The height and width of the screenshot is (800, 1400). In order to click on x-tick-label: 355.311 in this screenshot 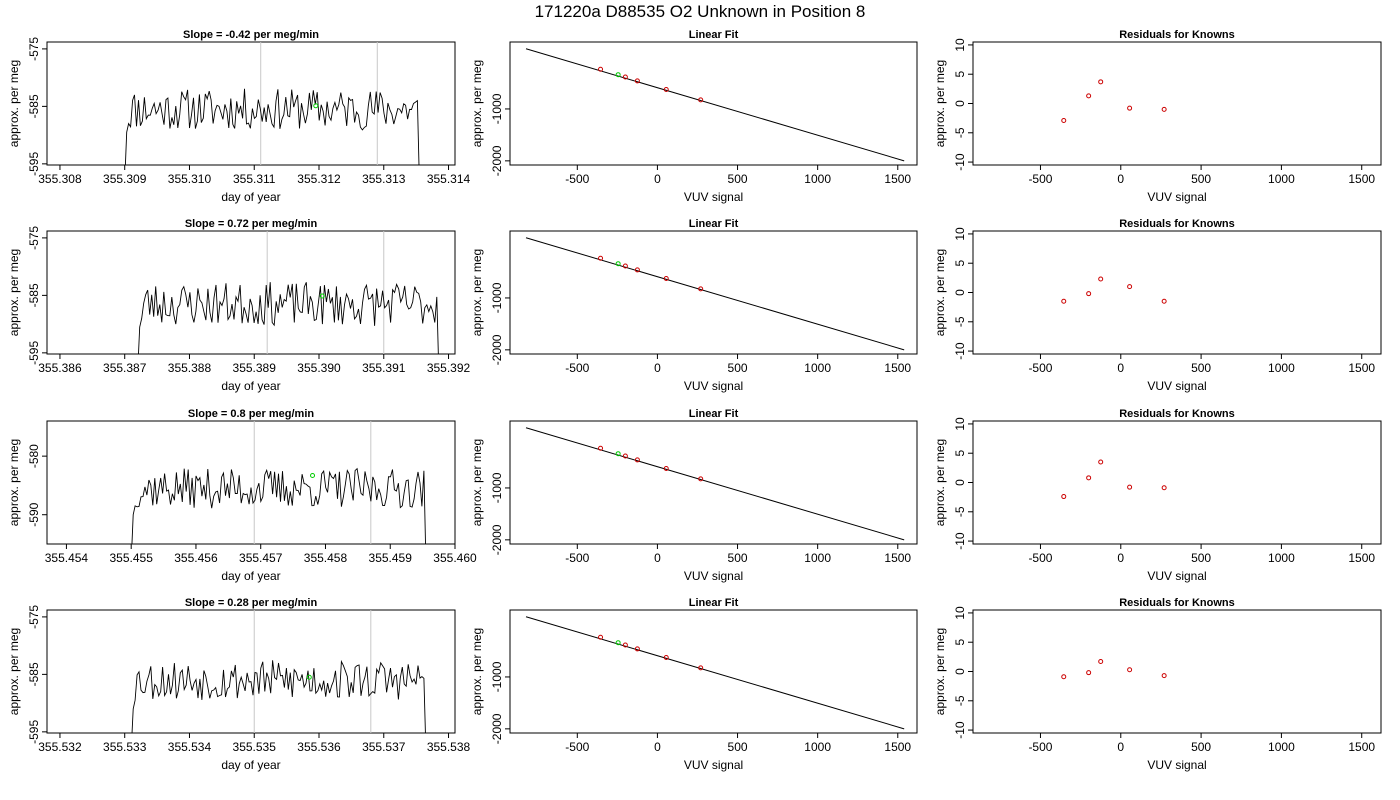, I will do `click(254, 179)`.